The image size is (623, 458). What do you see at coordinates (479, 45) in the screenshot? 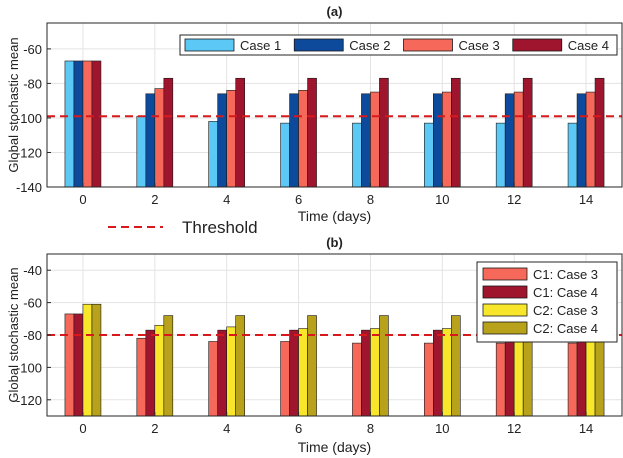
I see `legend-label: Case 3` at bounding box center [479, 45].